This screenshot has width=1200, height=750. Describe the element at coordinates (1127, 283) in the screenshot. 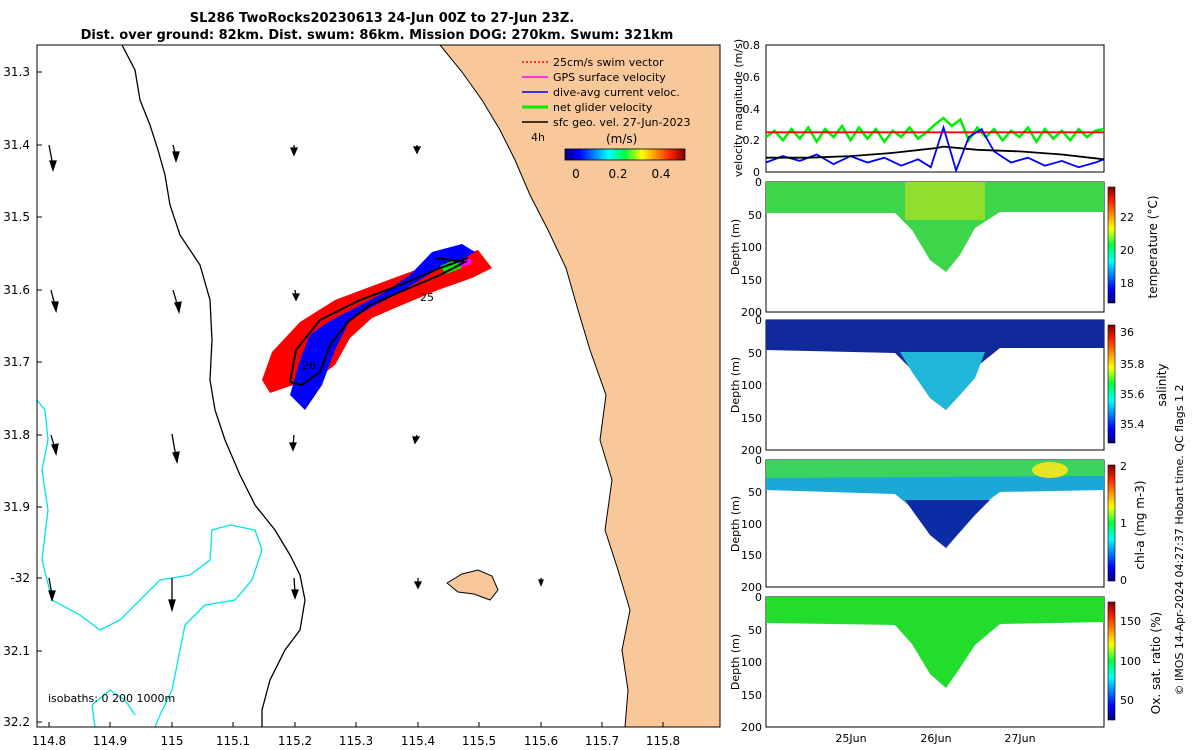

I see `temp-cbar-tick: 18` at that location.